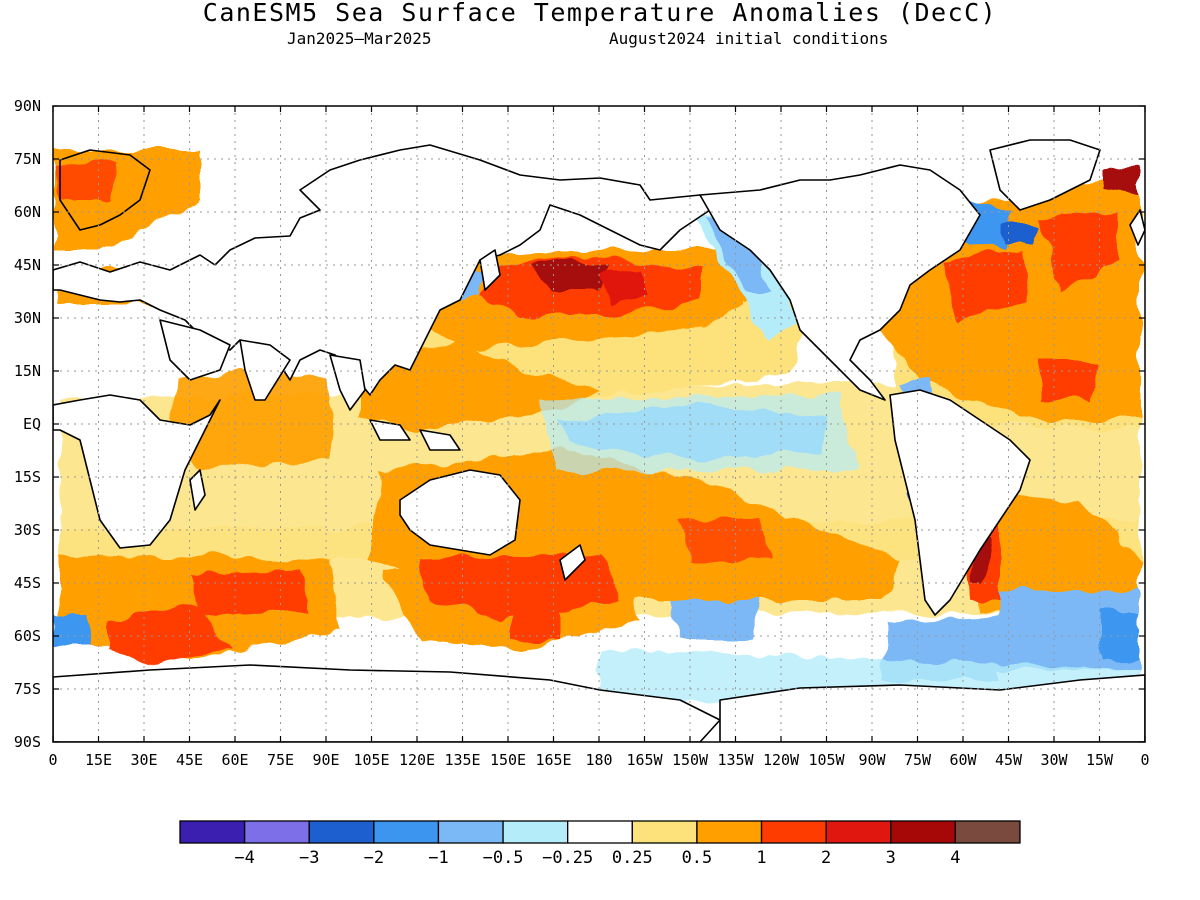  Describe the element at coordinates (27, 742) in the screenshot. I see `lat-tick-label: 90S` at that location.